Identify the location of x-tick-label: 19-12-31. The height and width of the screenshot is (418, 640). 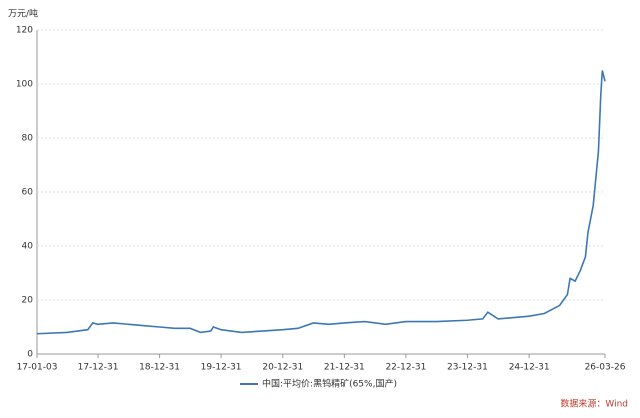
(221, 368).